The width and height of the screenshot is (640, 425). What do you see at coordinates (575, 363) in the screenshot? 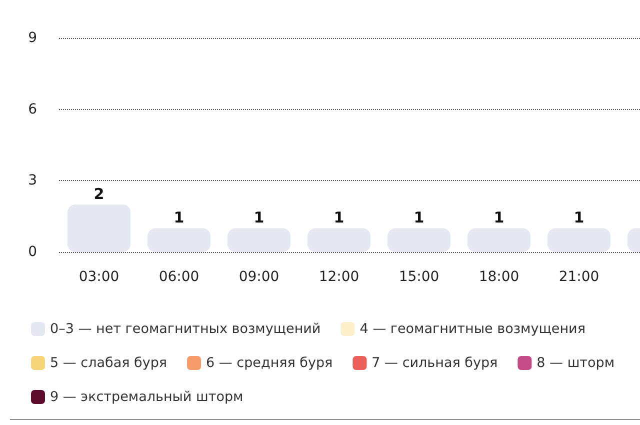
I see `legend-label: 8 — шторм` at bounding box center [575, 363].